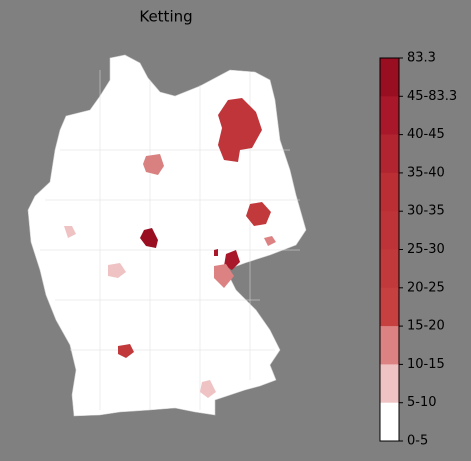  What do you see at coordinates (426, 287) in the screenshot?
I see `colorbar-label: 20-25` at bounding box center [426, 287].